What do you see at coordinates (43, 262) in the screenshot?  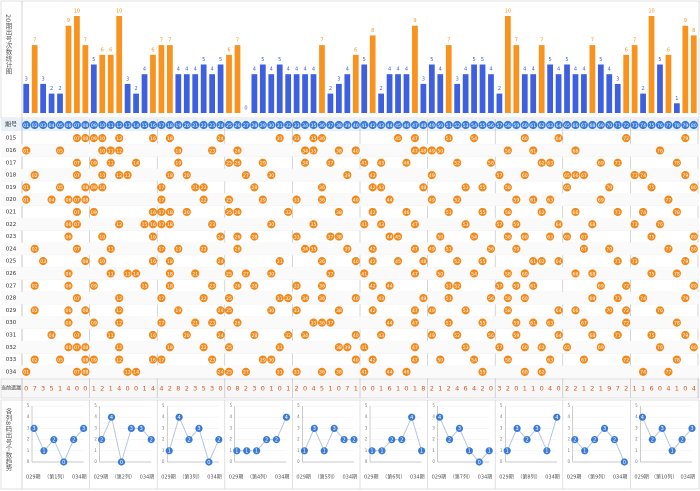 I see `hit-number: 03` at bounding box center [43, 262].